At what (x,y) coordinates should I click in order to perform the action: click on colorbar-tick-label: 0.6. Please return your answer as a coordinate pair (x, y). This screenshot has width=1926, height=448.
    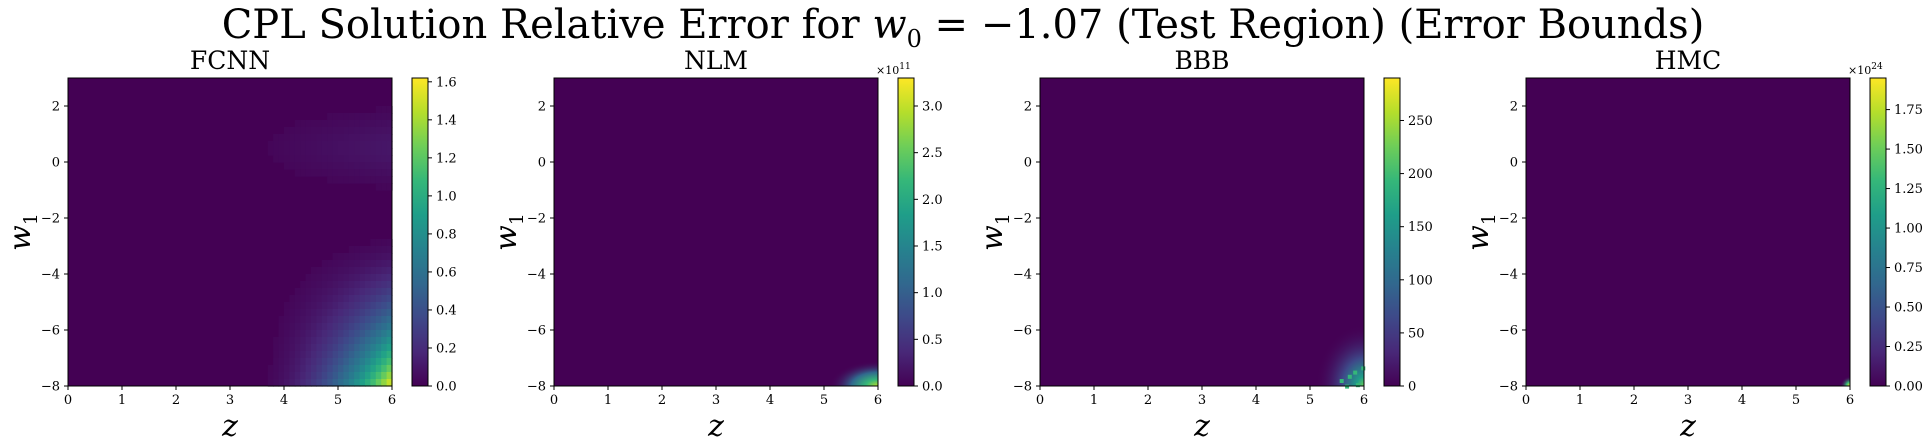
    Looking at the image, I should click on (446, 272).